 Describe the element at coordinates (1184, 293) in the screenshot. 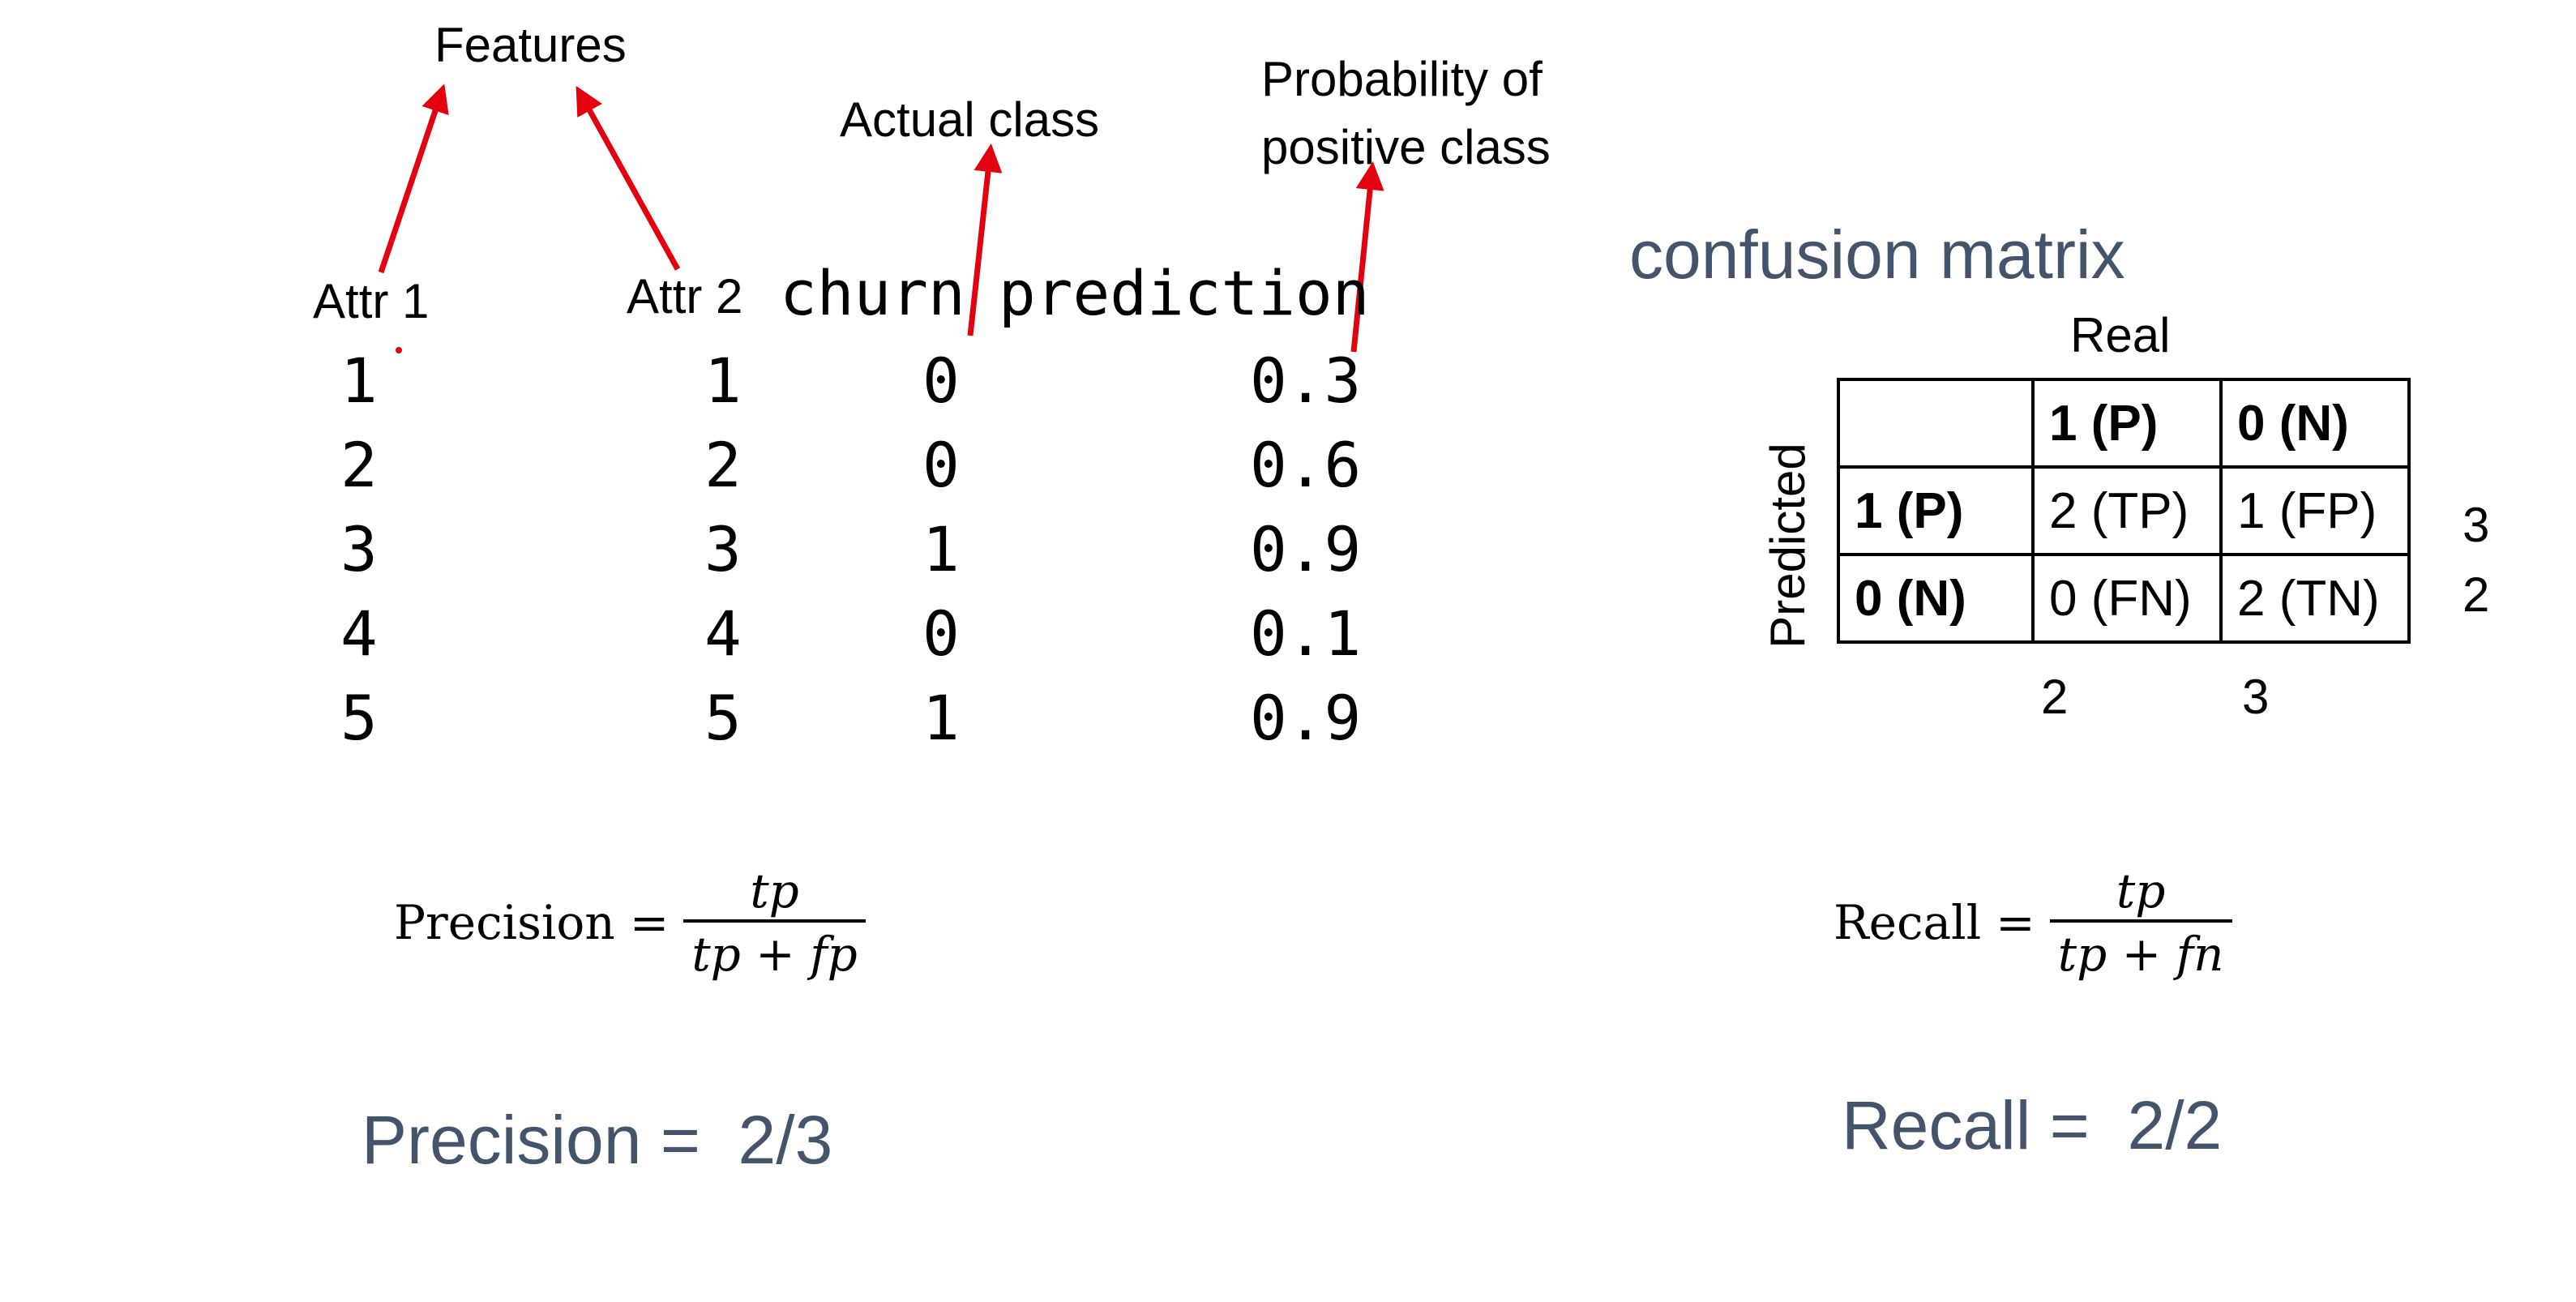

I see `header-prediction: prediction` at that location.